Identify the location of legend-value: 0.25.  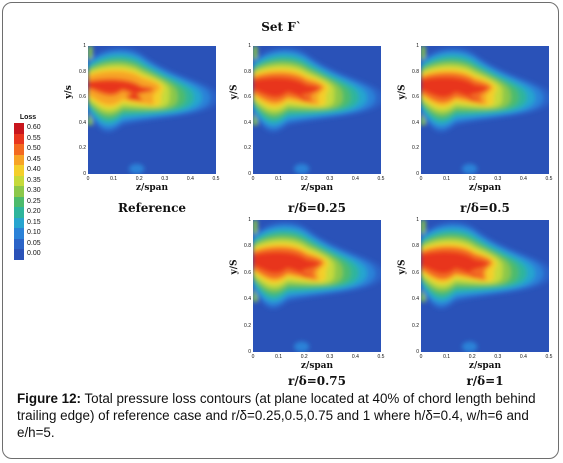
(34, 201).